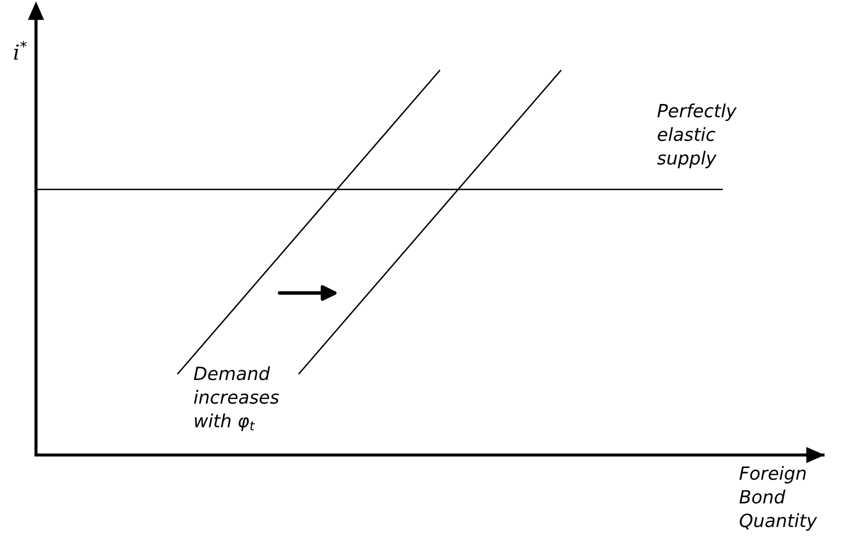  What do you see at coordinates (20, 50) in the screenshot?
I see `y-axis-title: i$^{*}$` at bounding box center [20, 50].